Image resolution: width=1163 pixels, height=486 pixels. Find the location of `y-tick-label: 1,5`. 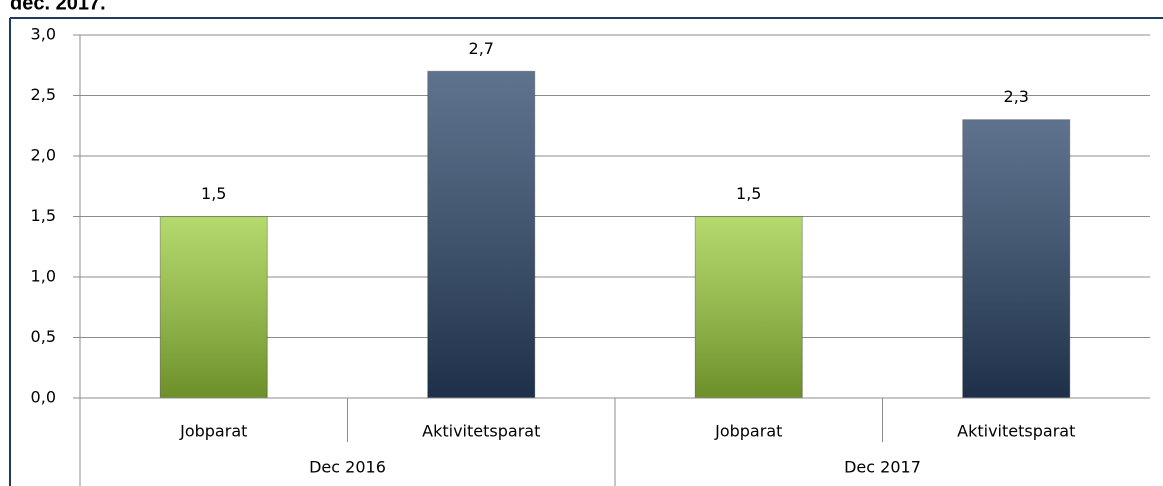

y-tick-label: 1,5 is located at coordinates (43, 215).